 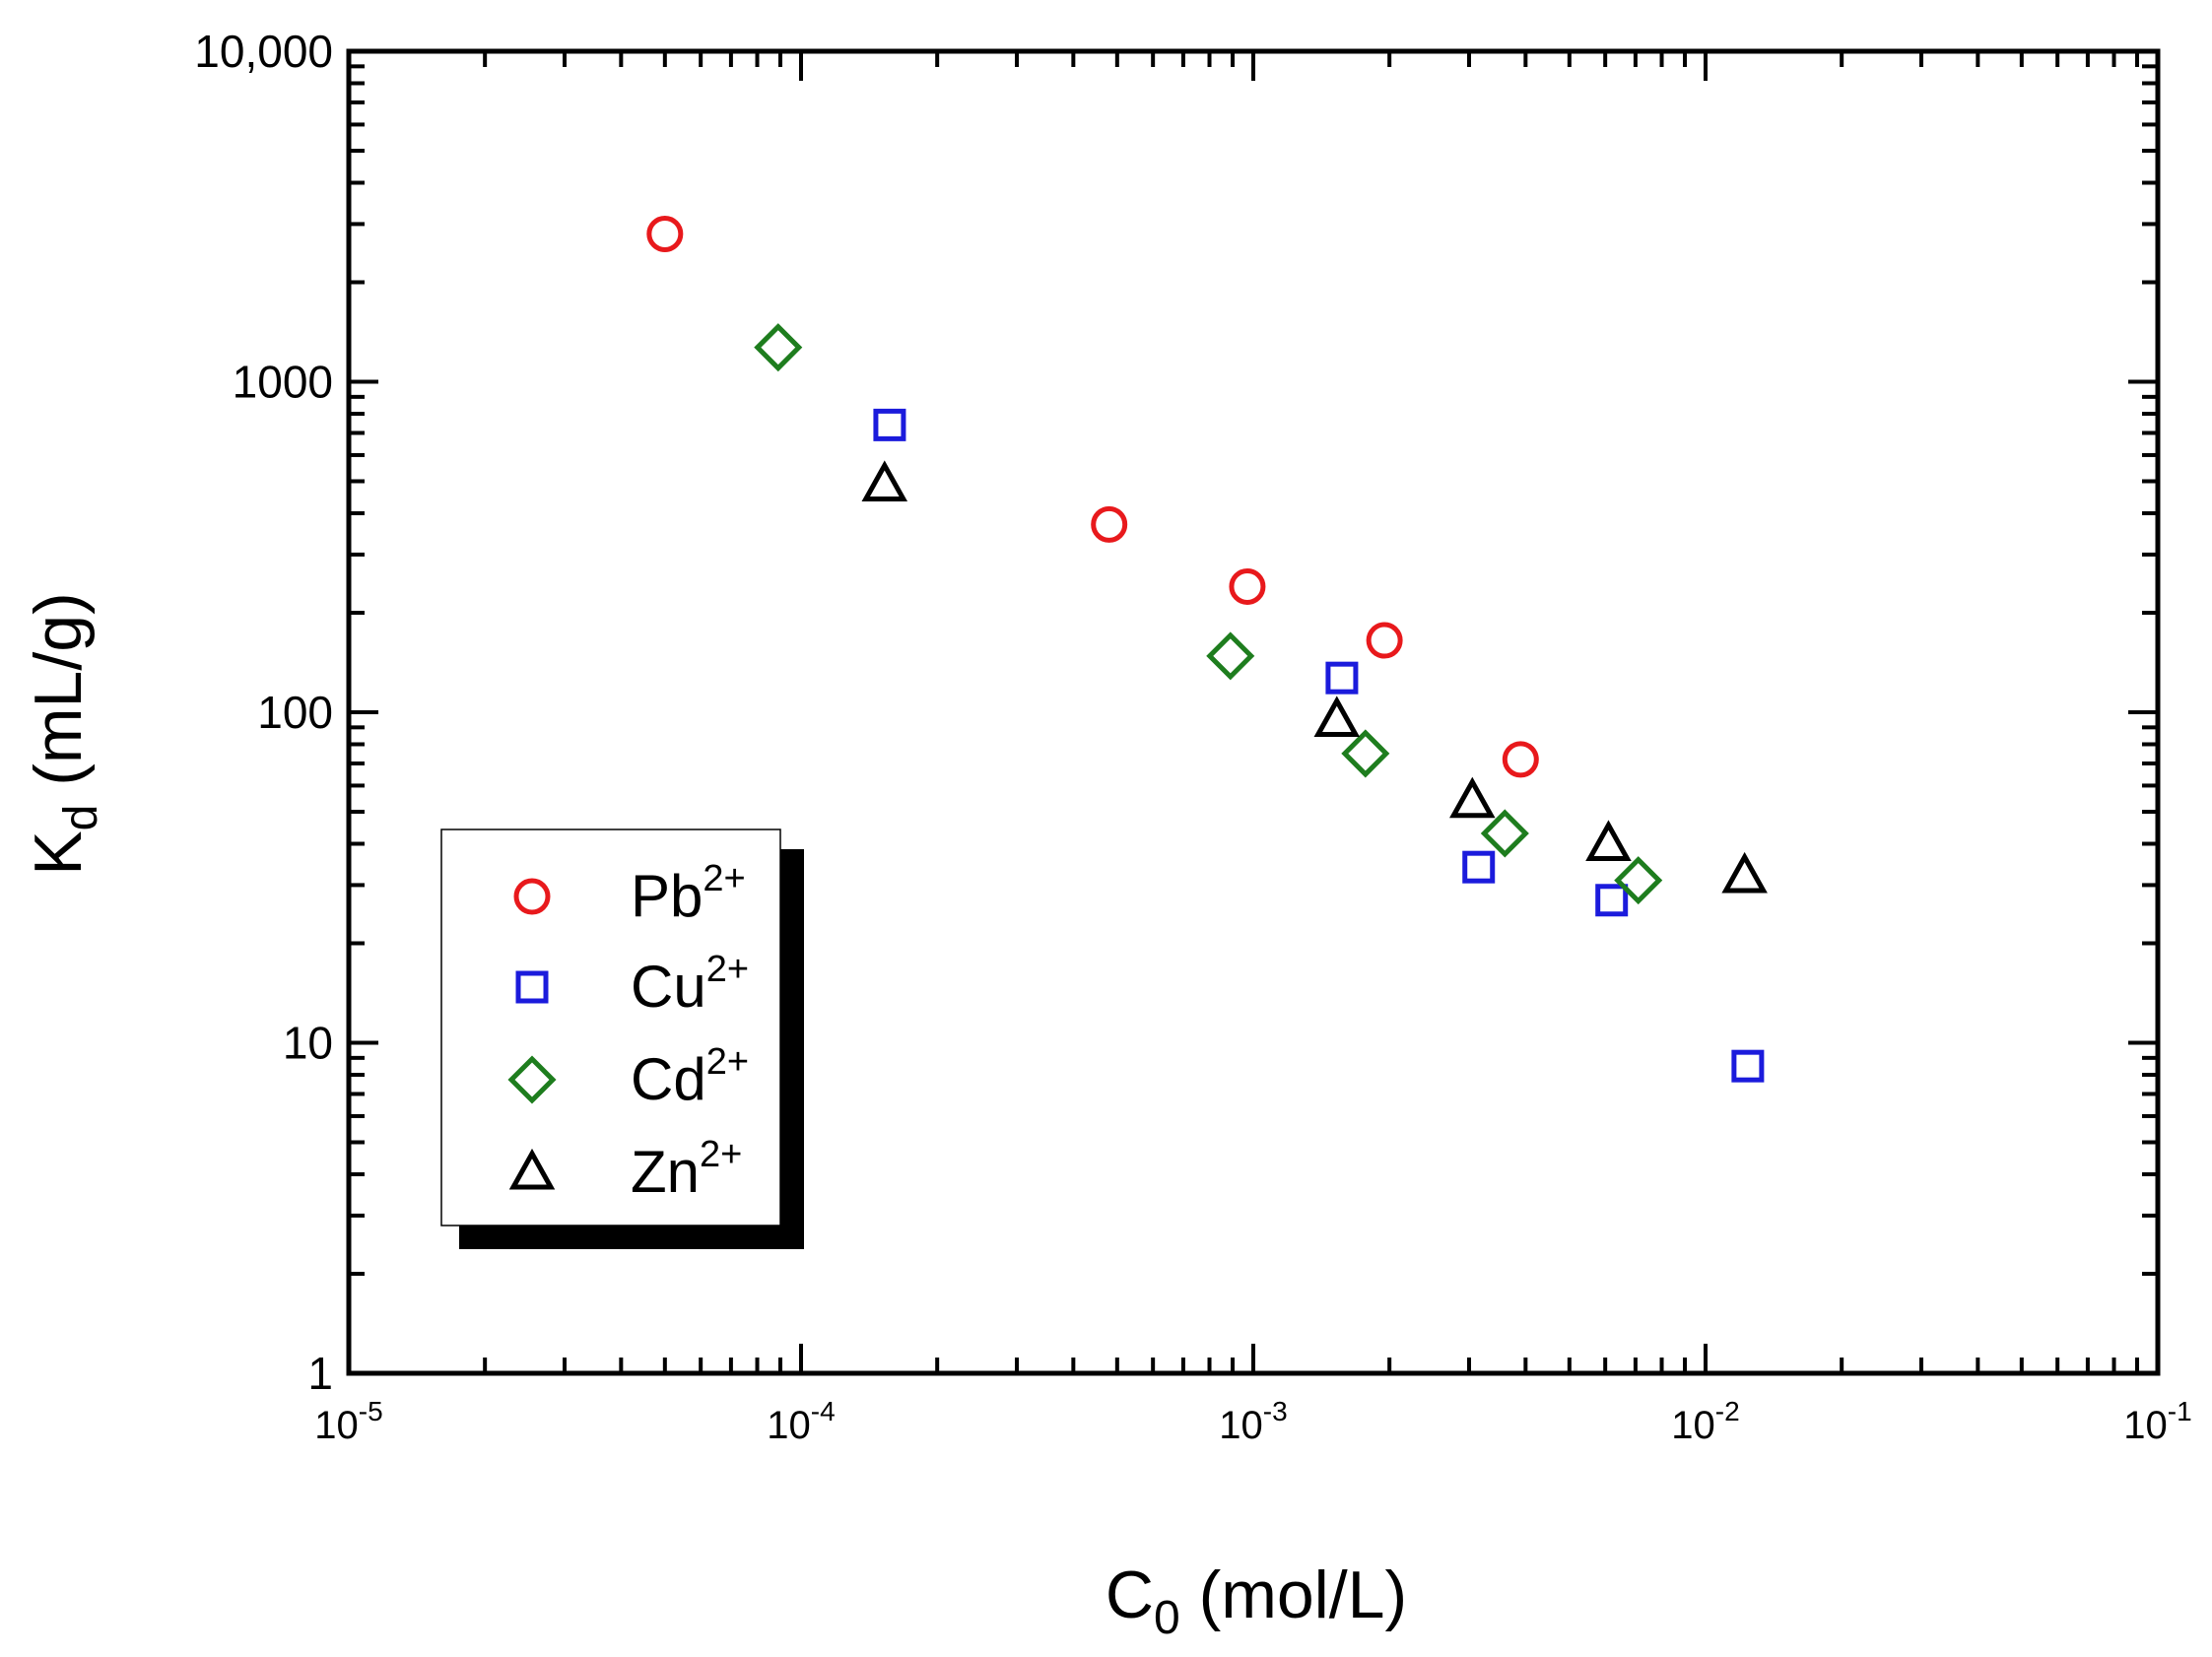 What do you see at coordinates (688, 893) in the screenshot?
I see `legend-label-pb: Pb2+` at bounding box center [688, 893].